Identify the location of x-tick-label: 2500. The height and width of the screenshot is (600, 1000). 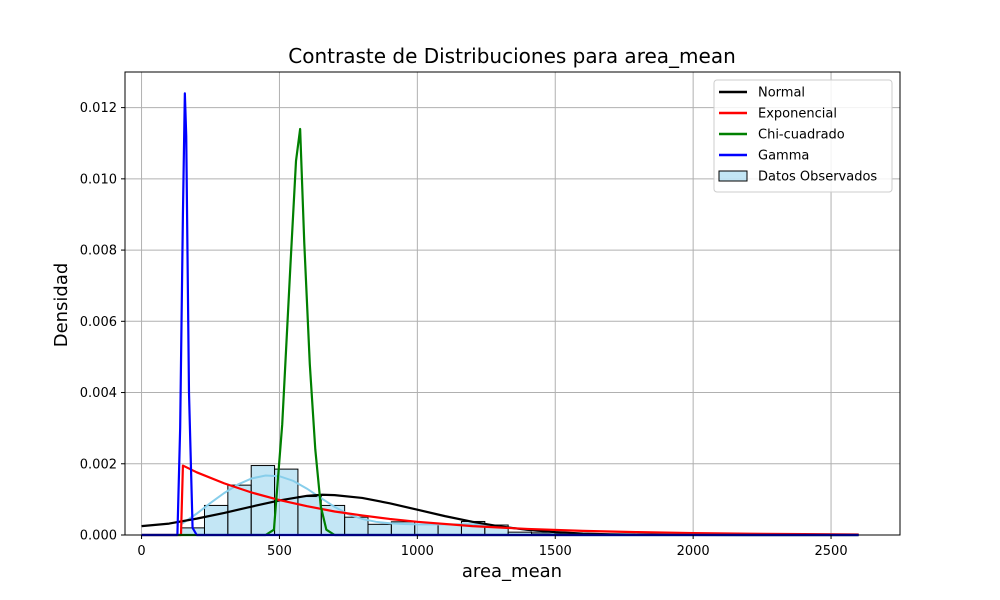
(831, 551).